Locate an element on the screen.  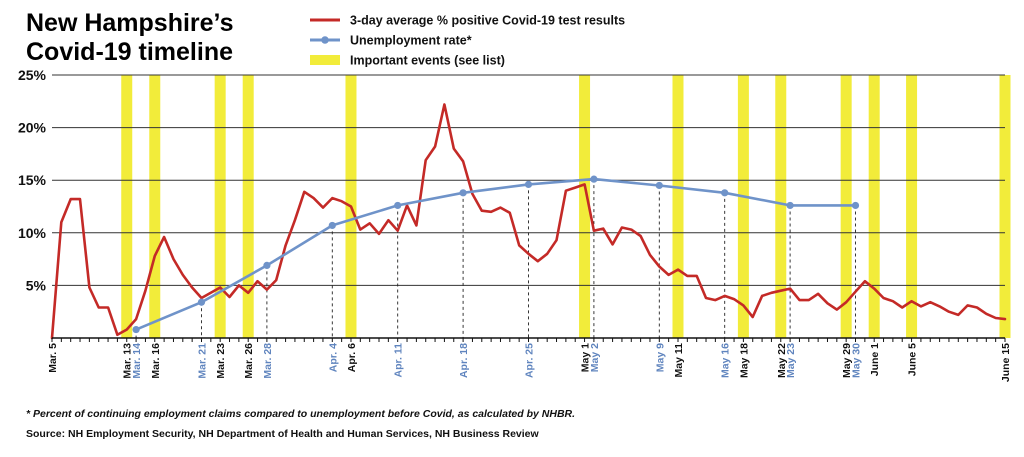
x-tick-label: Mar. 23 is located at coordinates (221, 361).